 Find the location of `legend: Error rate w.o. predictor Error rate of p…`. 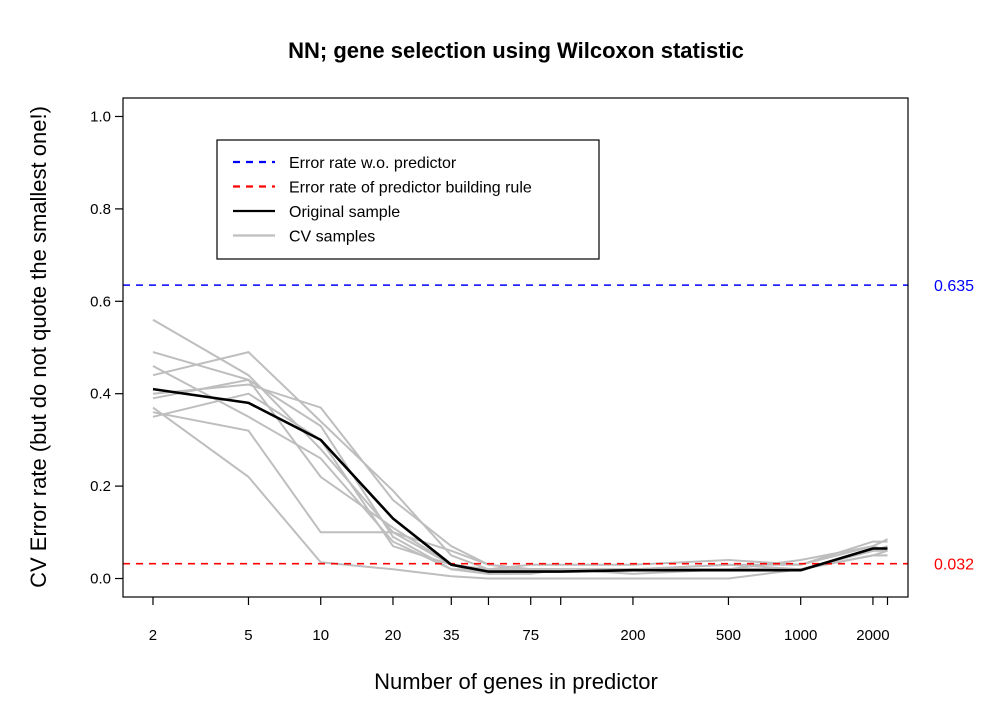

legend: Error rate w.o. predictor Error rate of p… is located at coordinates (408, 199).